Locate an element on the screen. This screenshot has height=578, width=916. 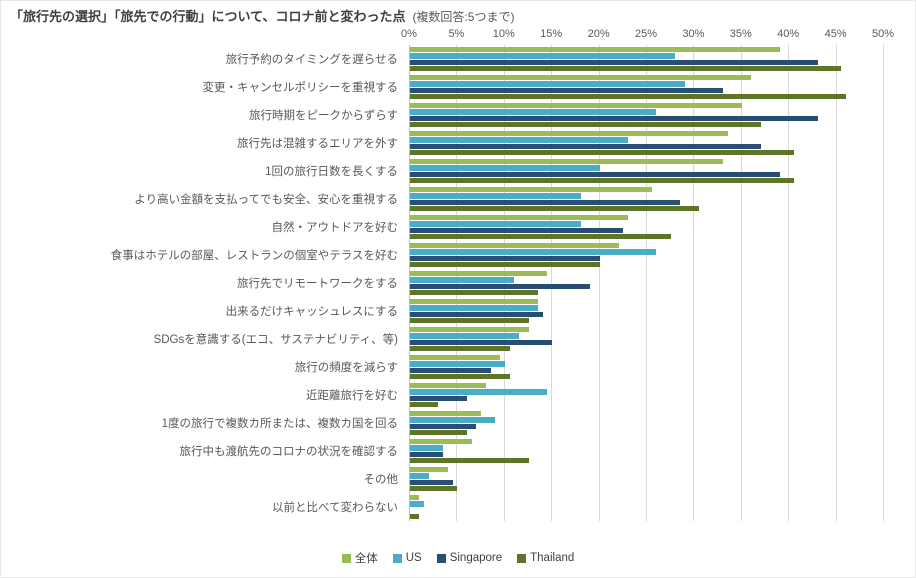
category-label: 旅行先でリモートワークをする is located at coordinates (317, 284).